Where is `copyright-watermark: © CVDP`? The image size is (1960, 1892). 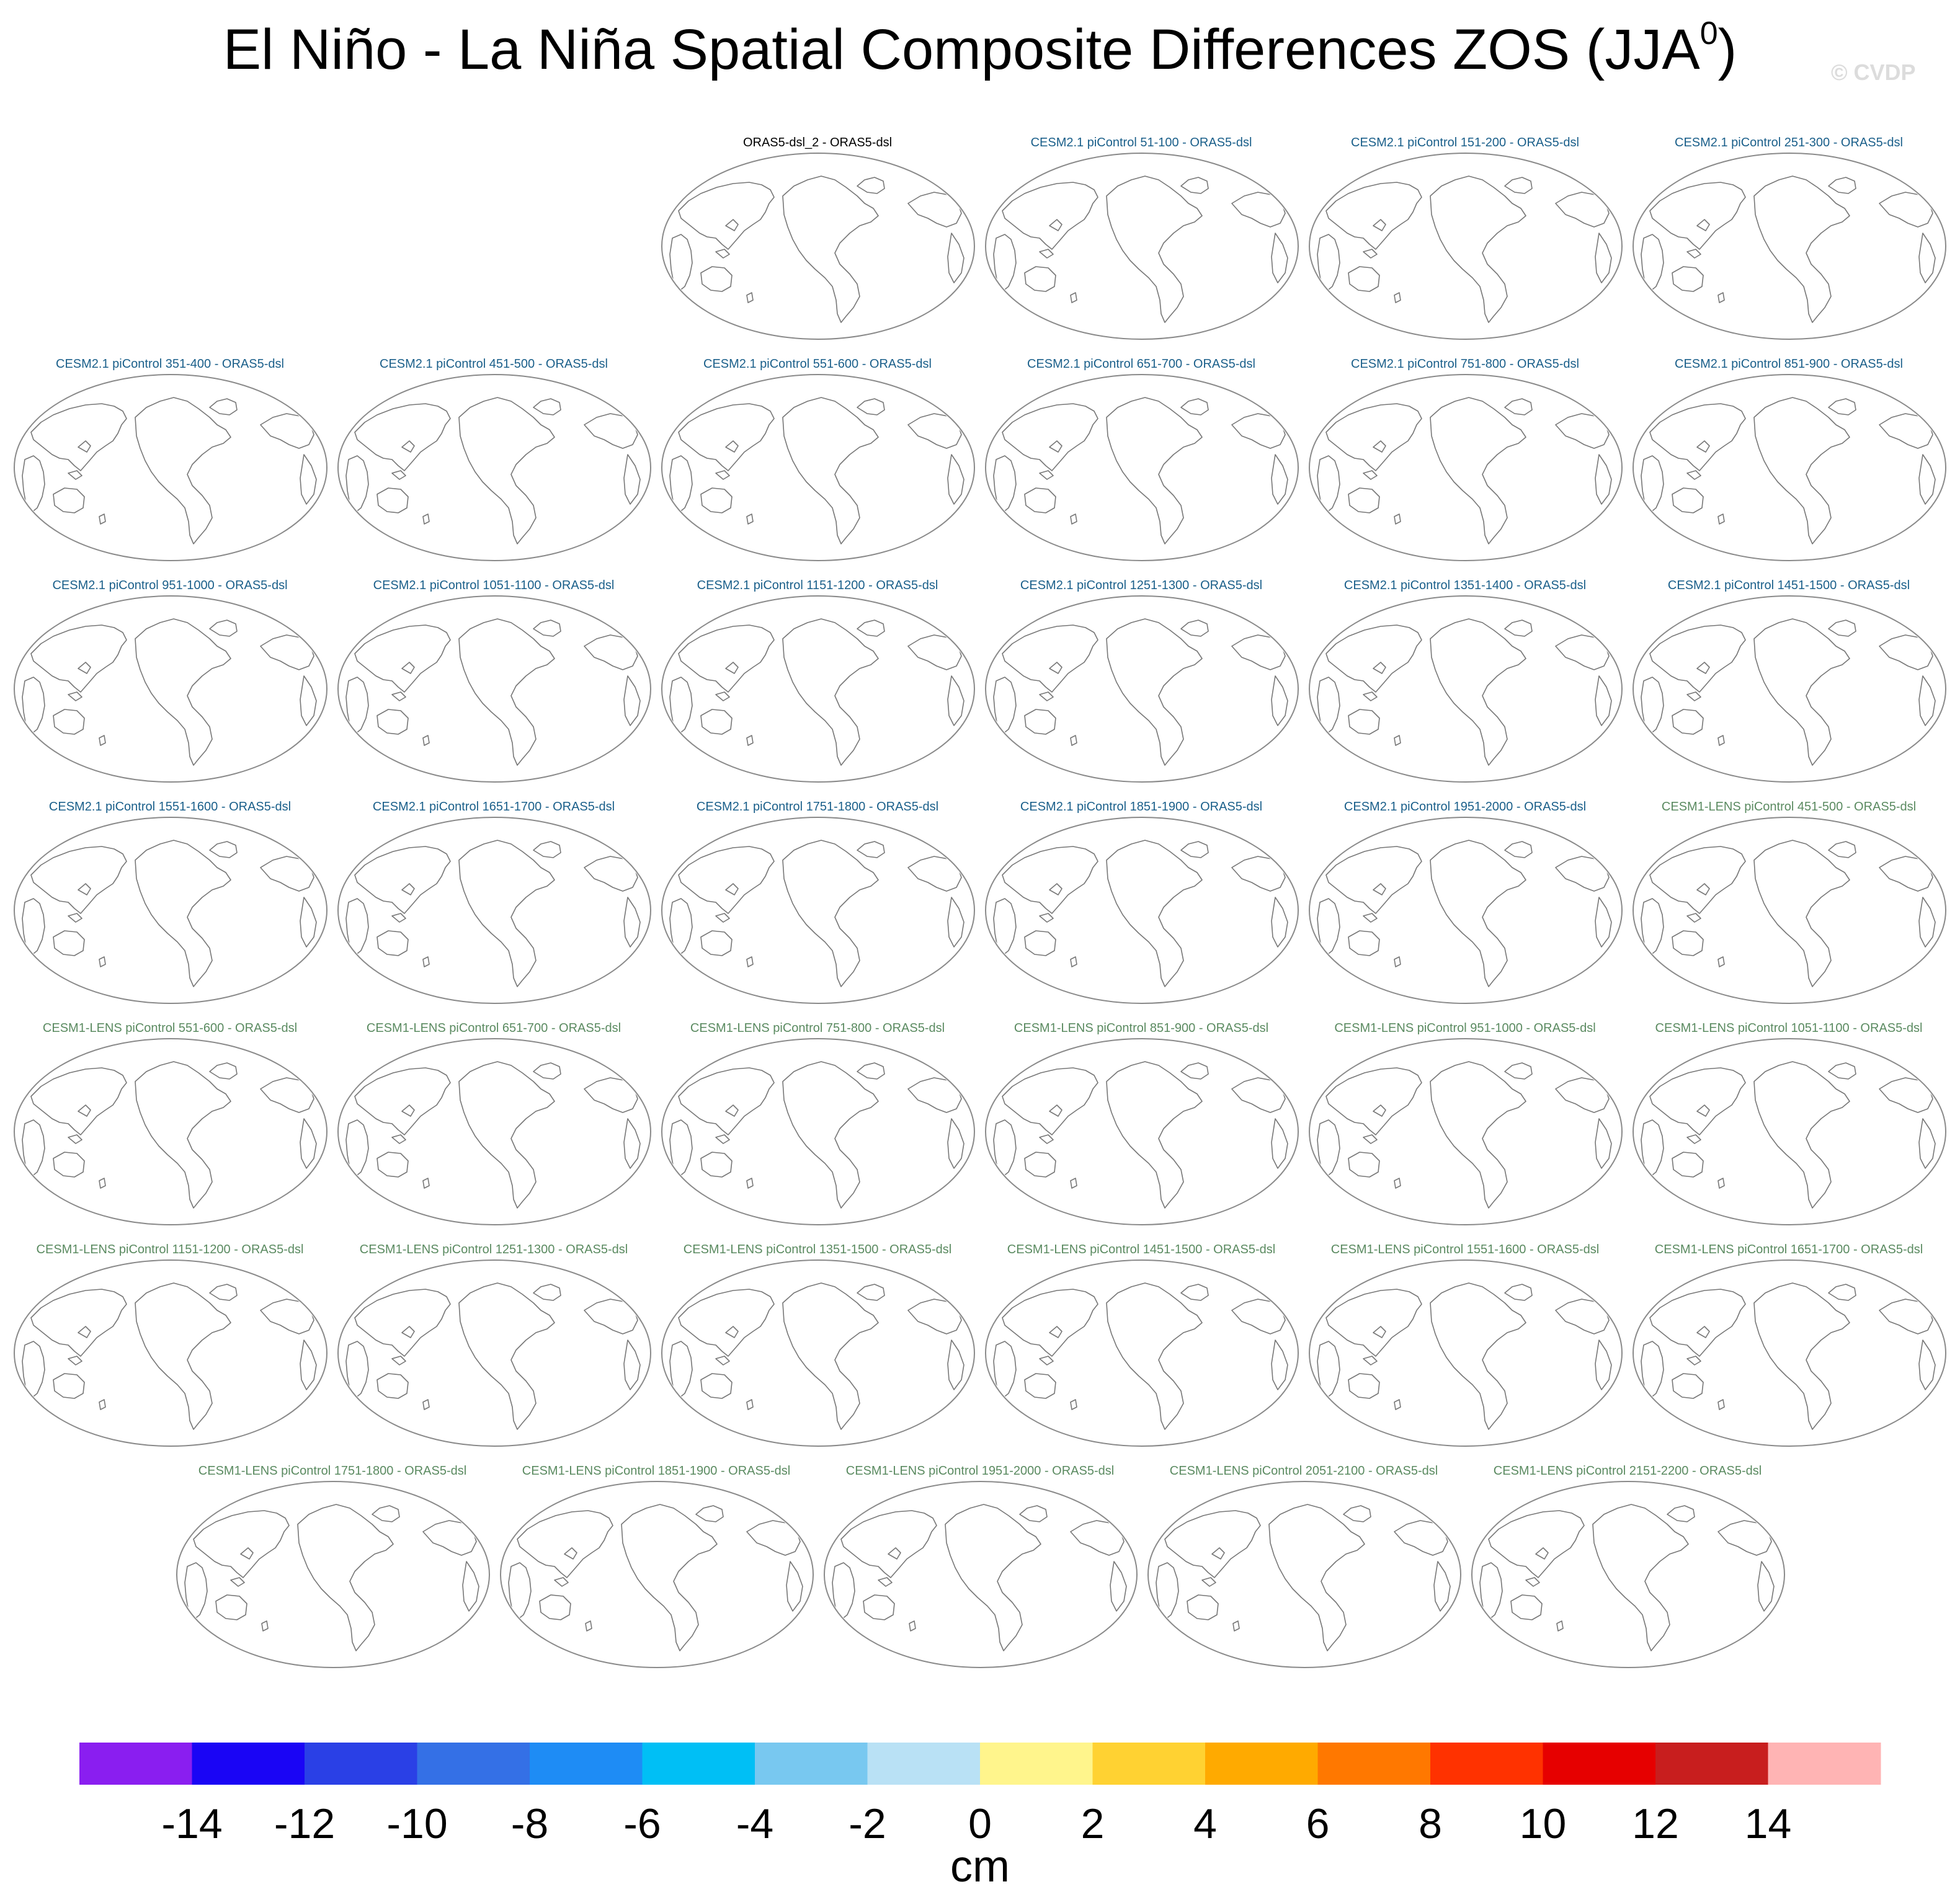
copyright-watermark: © CVDP is located at coordinates (1873, 72).